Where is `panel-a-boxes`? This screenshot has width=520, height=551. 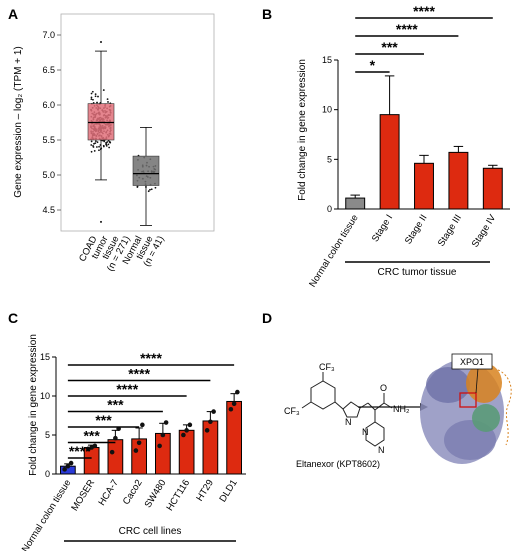
panel-a-boxes is located at coordinates (123, 138).